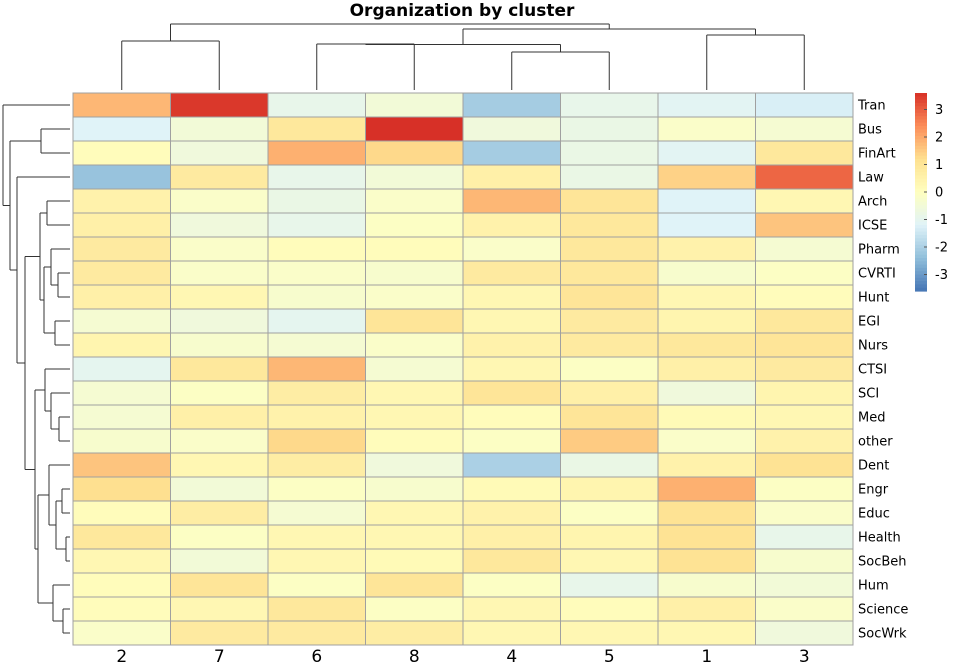  I want to click on colorbar-tick-label: -2, so click(941, 248).